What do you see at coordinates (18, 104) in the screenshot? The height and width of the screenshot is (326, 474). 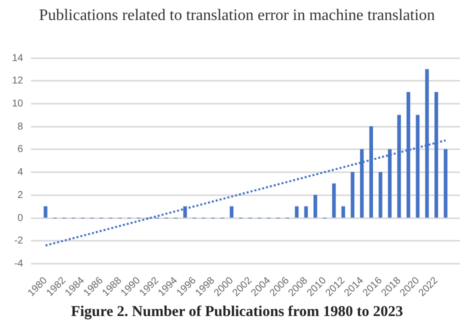 I see `y-tick-label: 10` at bounding box center [18, 104].